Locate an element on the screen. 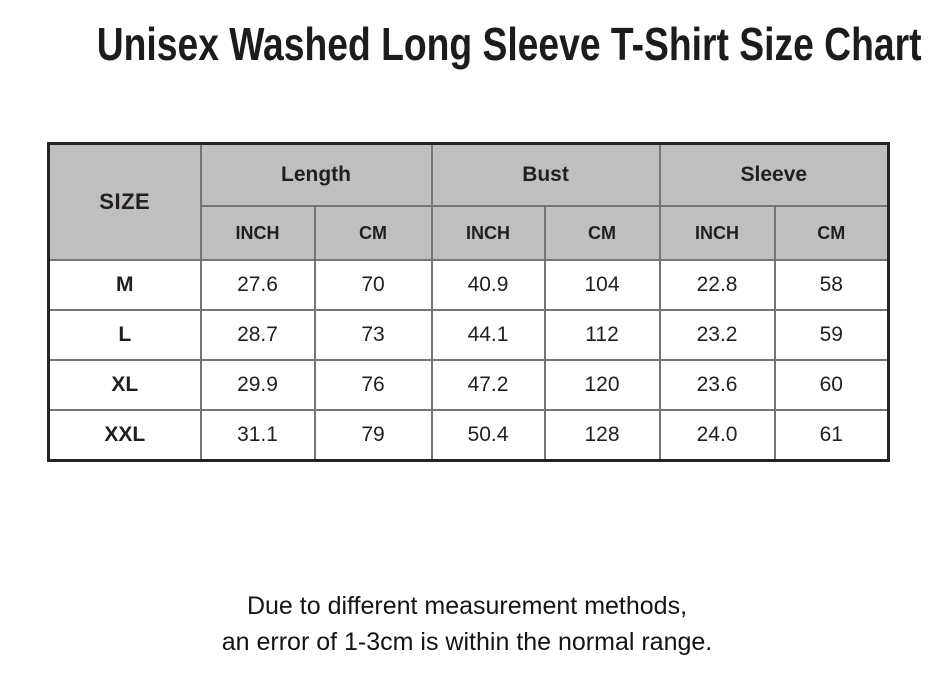 This screenshot has height=686, width=934. measurement-cell: 22.8 is located at coordinates (717, 285).